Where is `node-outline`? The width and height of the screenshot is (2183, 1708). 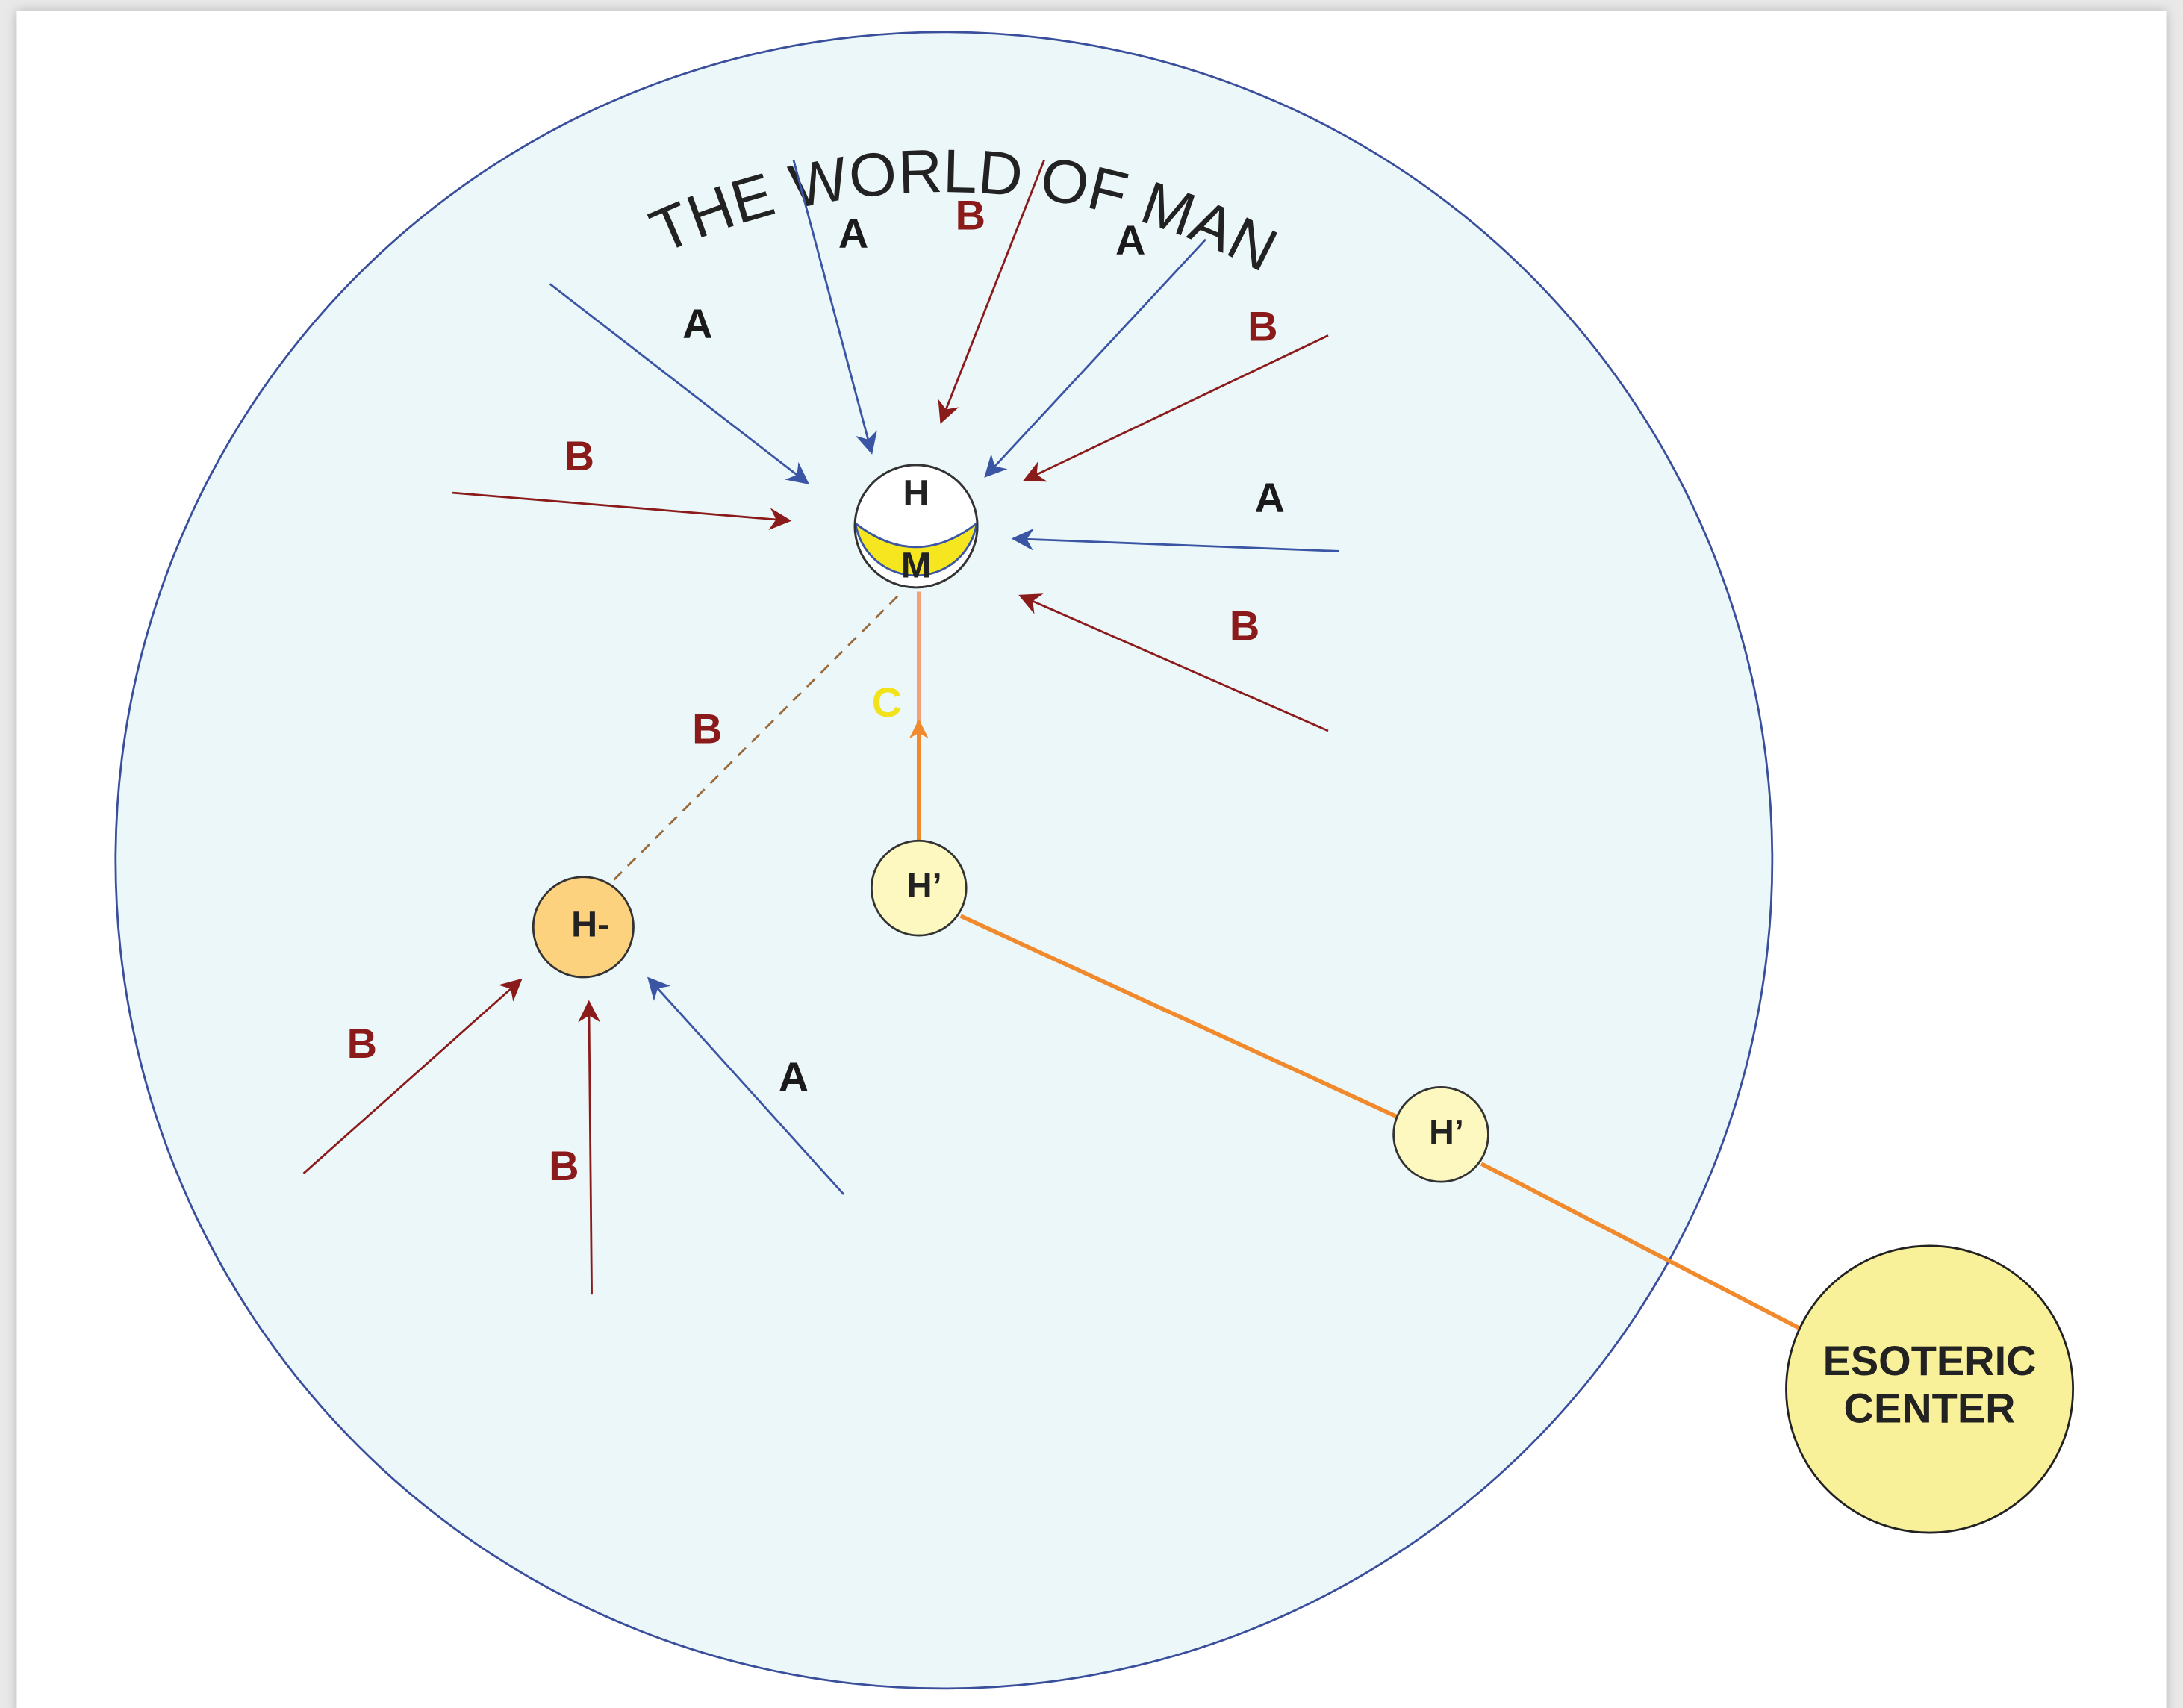 node-outline is located at coordinates (916, 526).